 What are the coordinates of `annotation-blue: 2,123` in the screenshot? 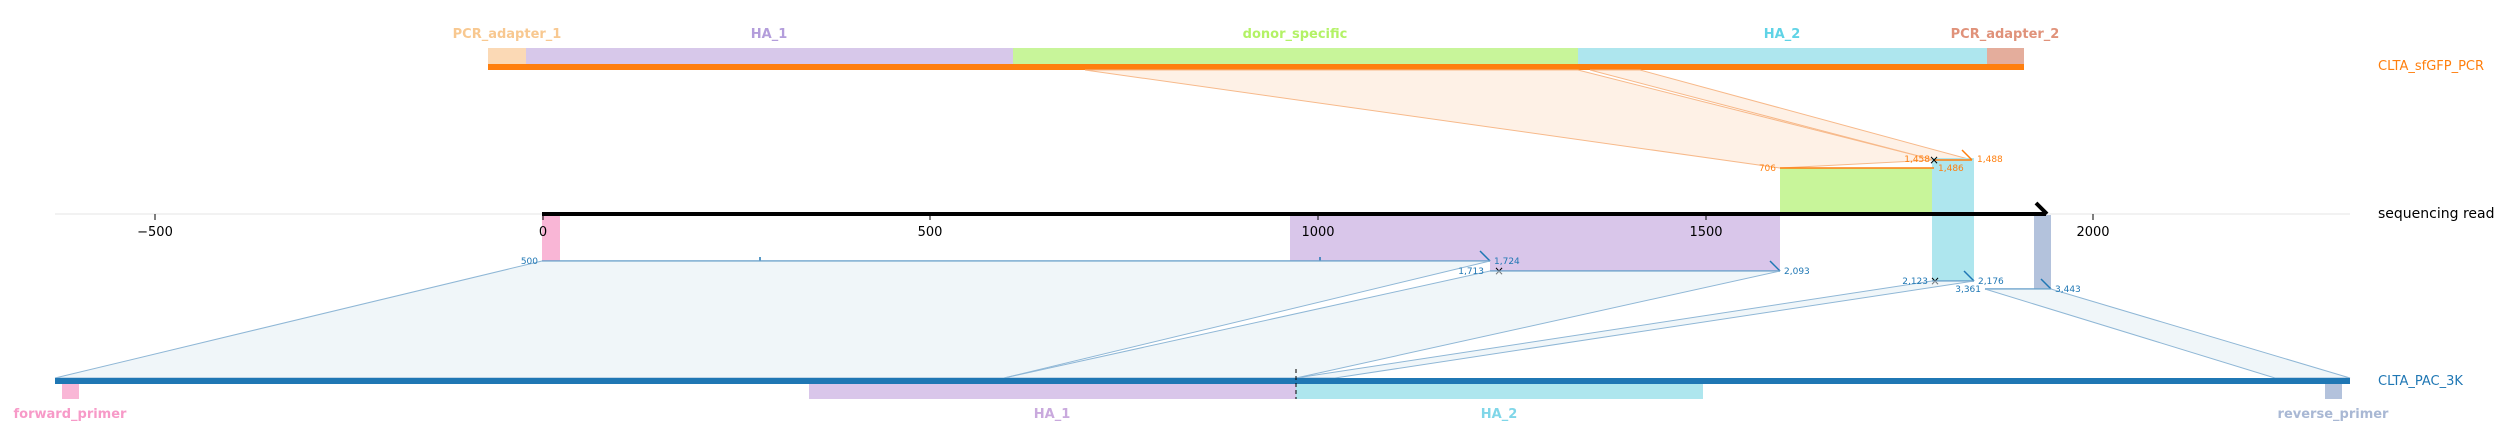 It's located at (1915, 282).